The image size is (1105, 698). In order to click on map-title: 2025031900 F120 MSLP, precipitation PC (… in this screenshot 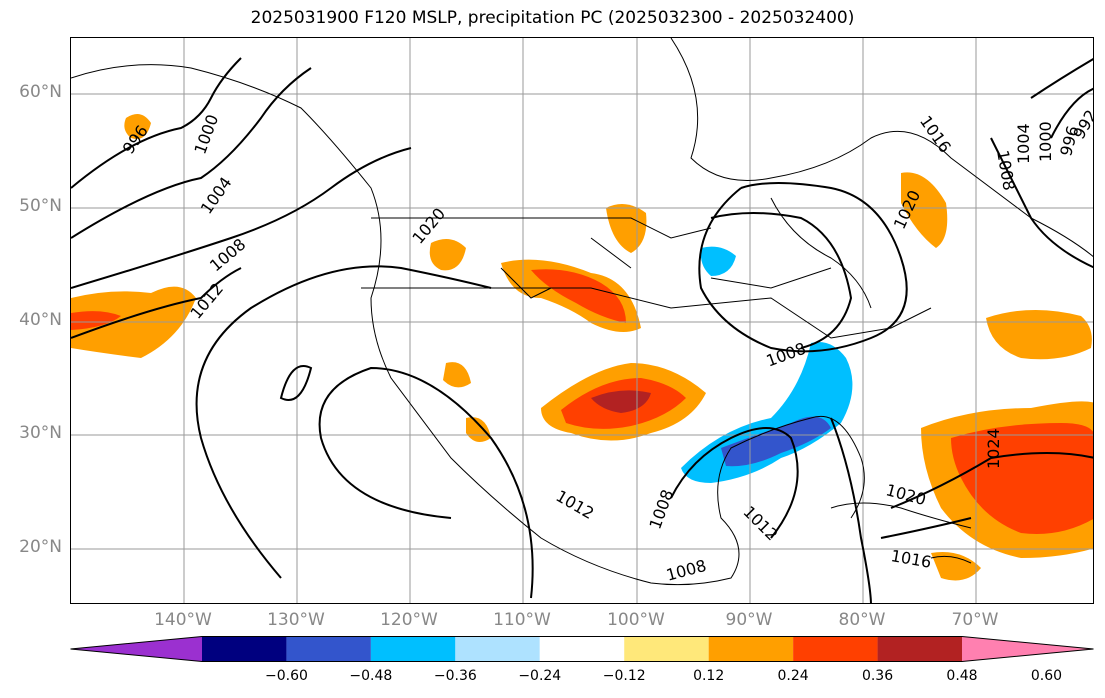, I will do `click(552, 18)`.